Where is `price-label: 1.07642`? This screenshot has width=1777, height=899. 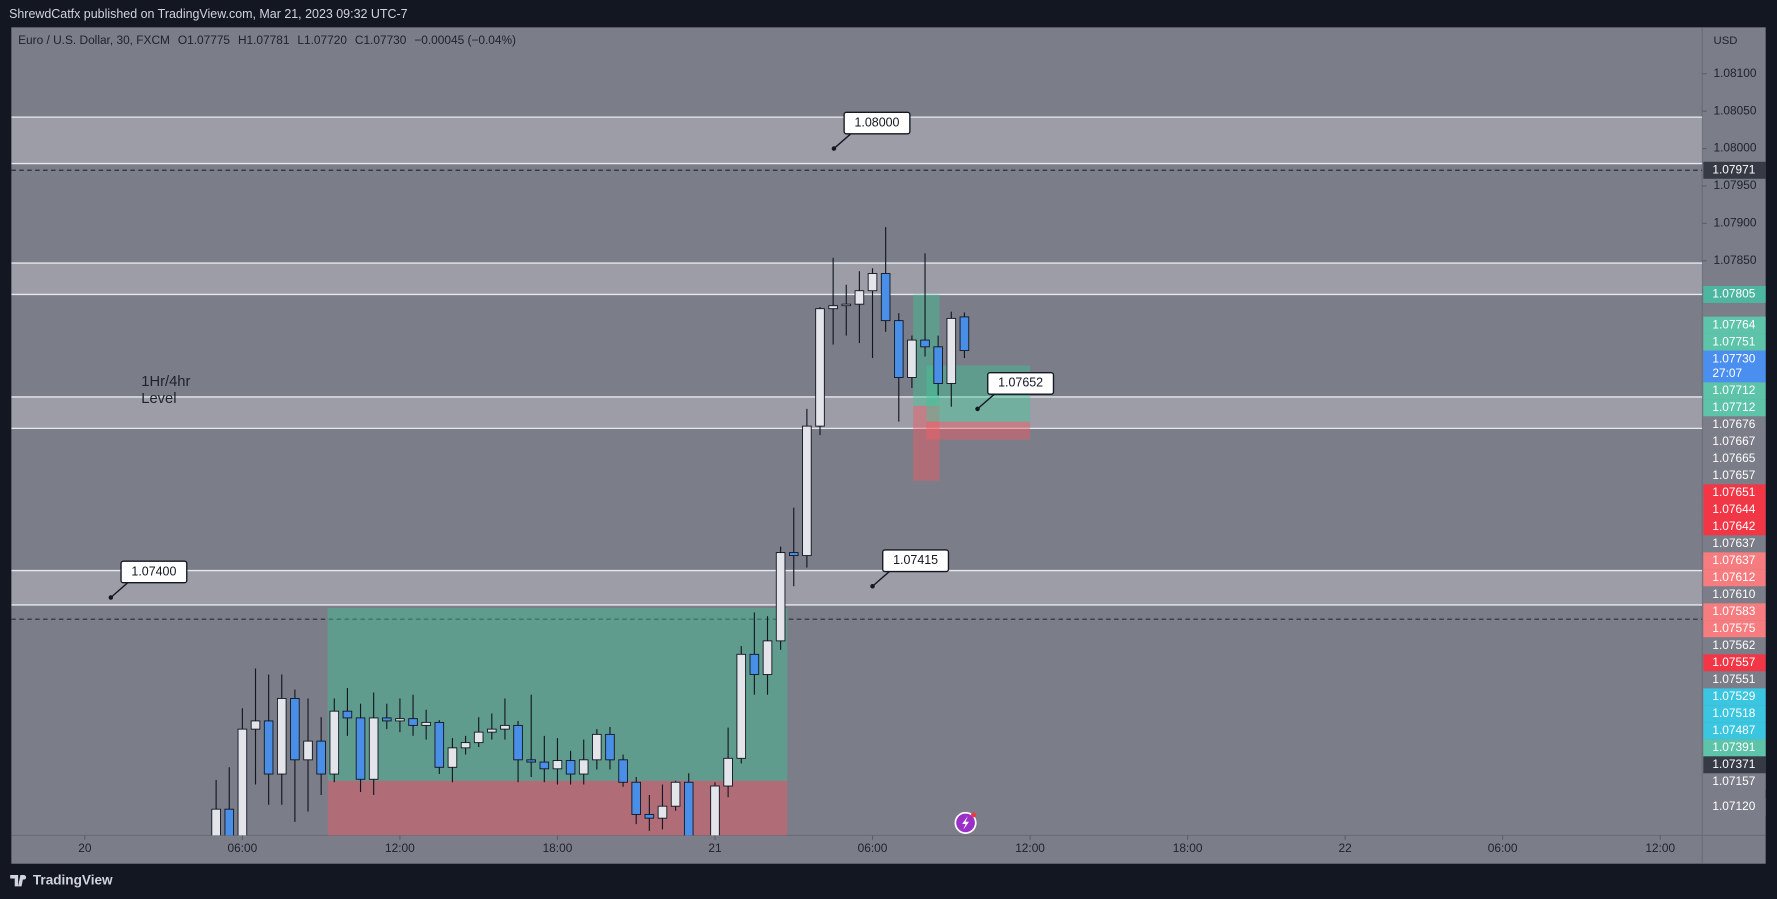
price-label: 1.07642 is located at coordinates (1733, 526).